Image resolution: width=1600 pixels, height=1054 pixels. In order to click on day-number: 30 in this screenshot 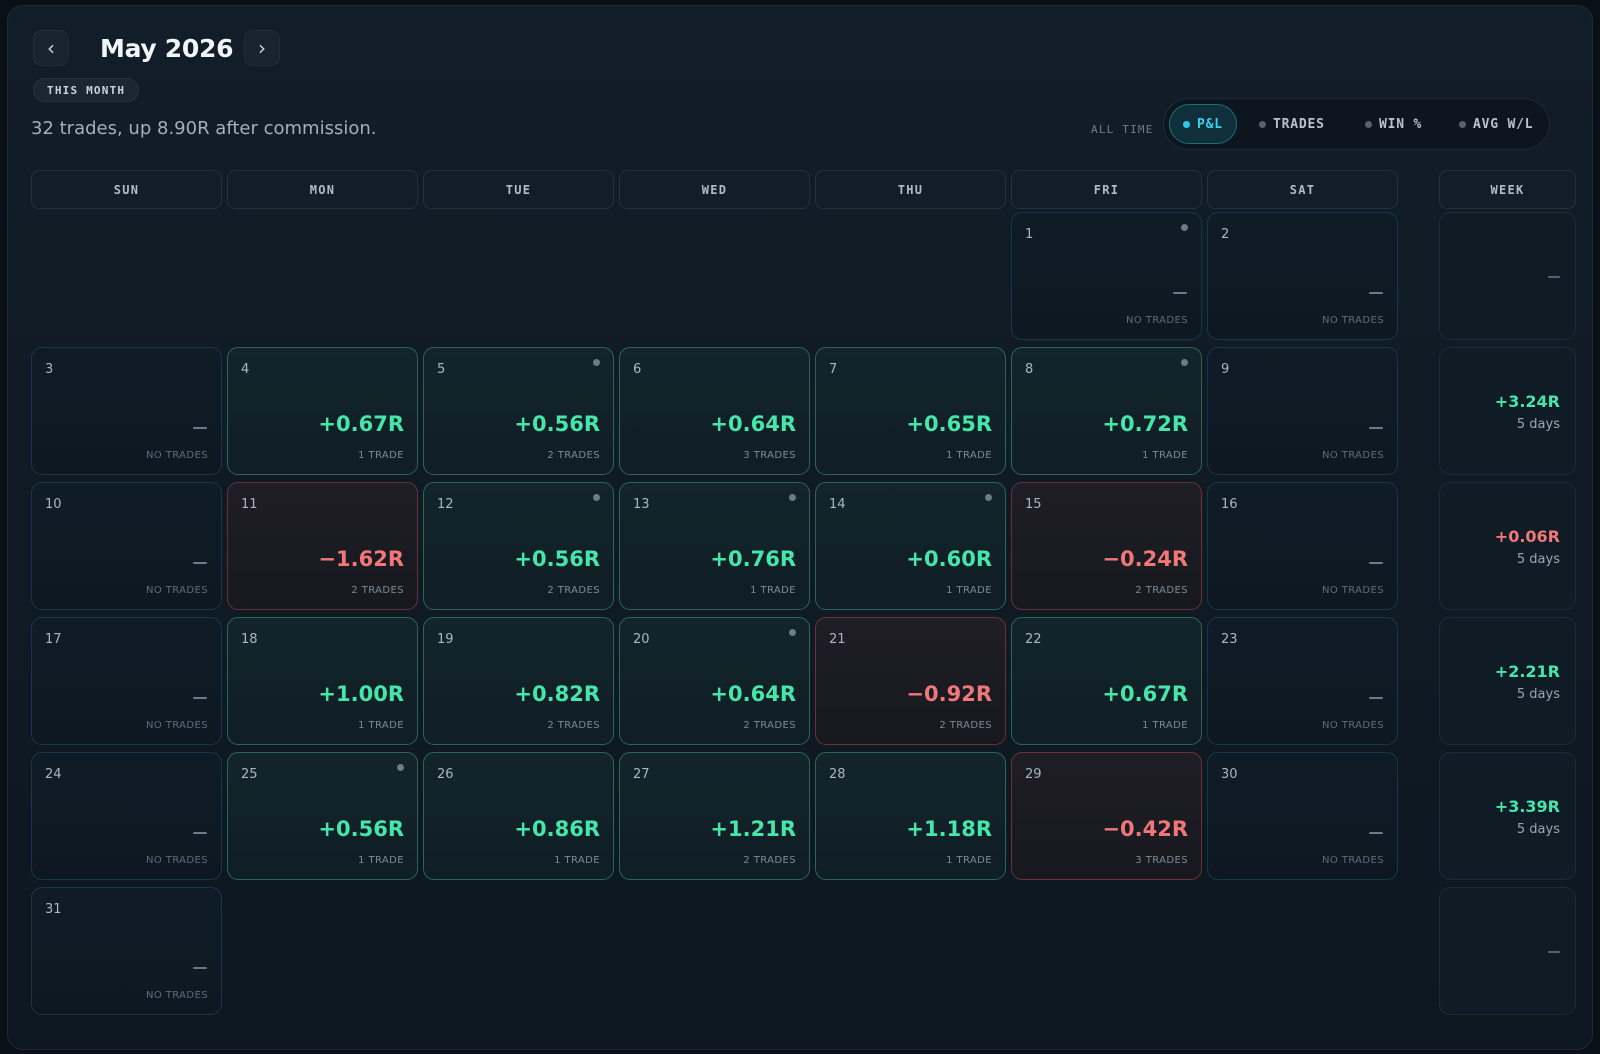, I will do `click(1229, 774)`.